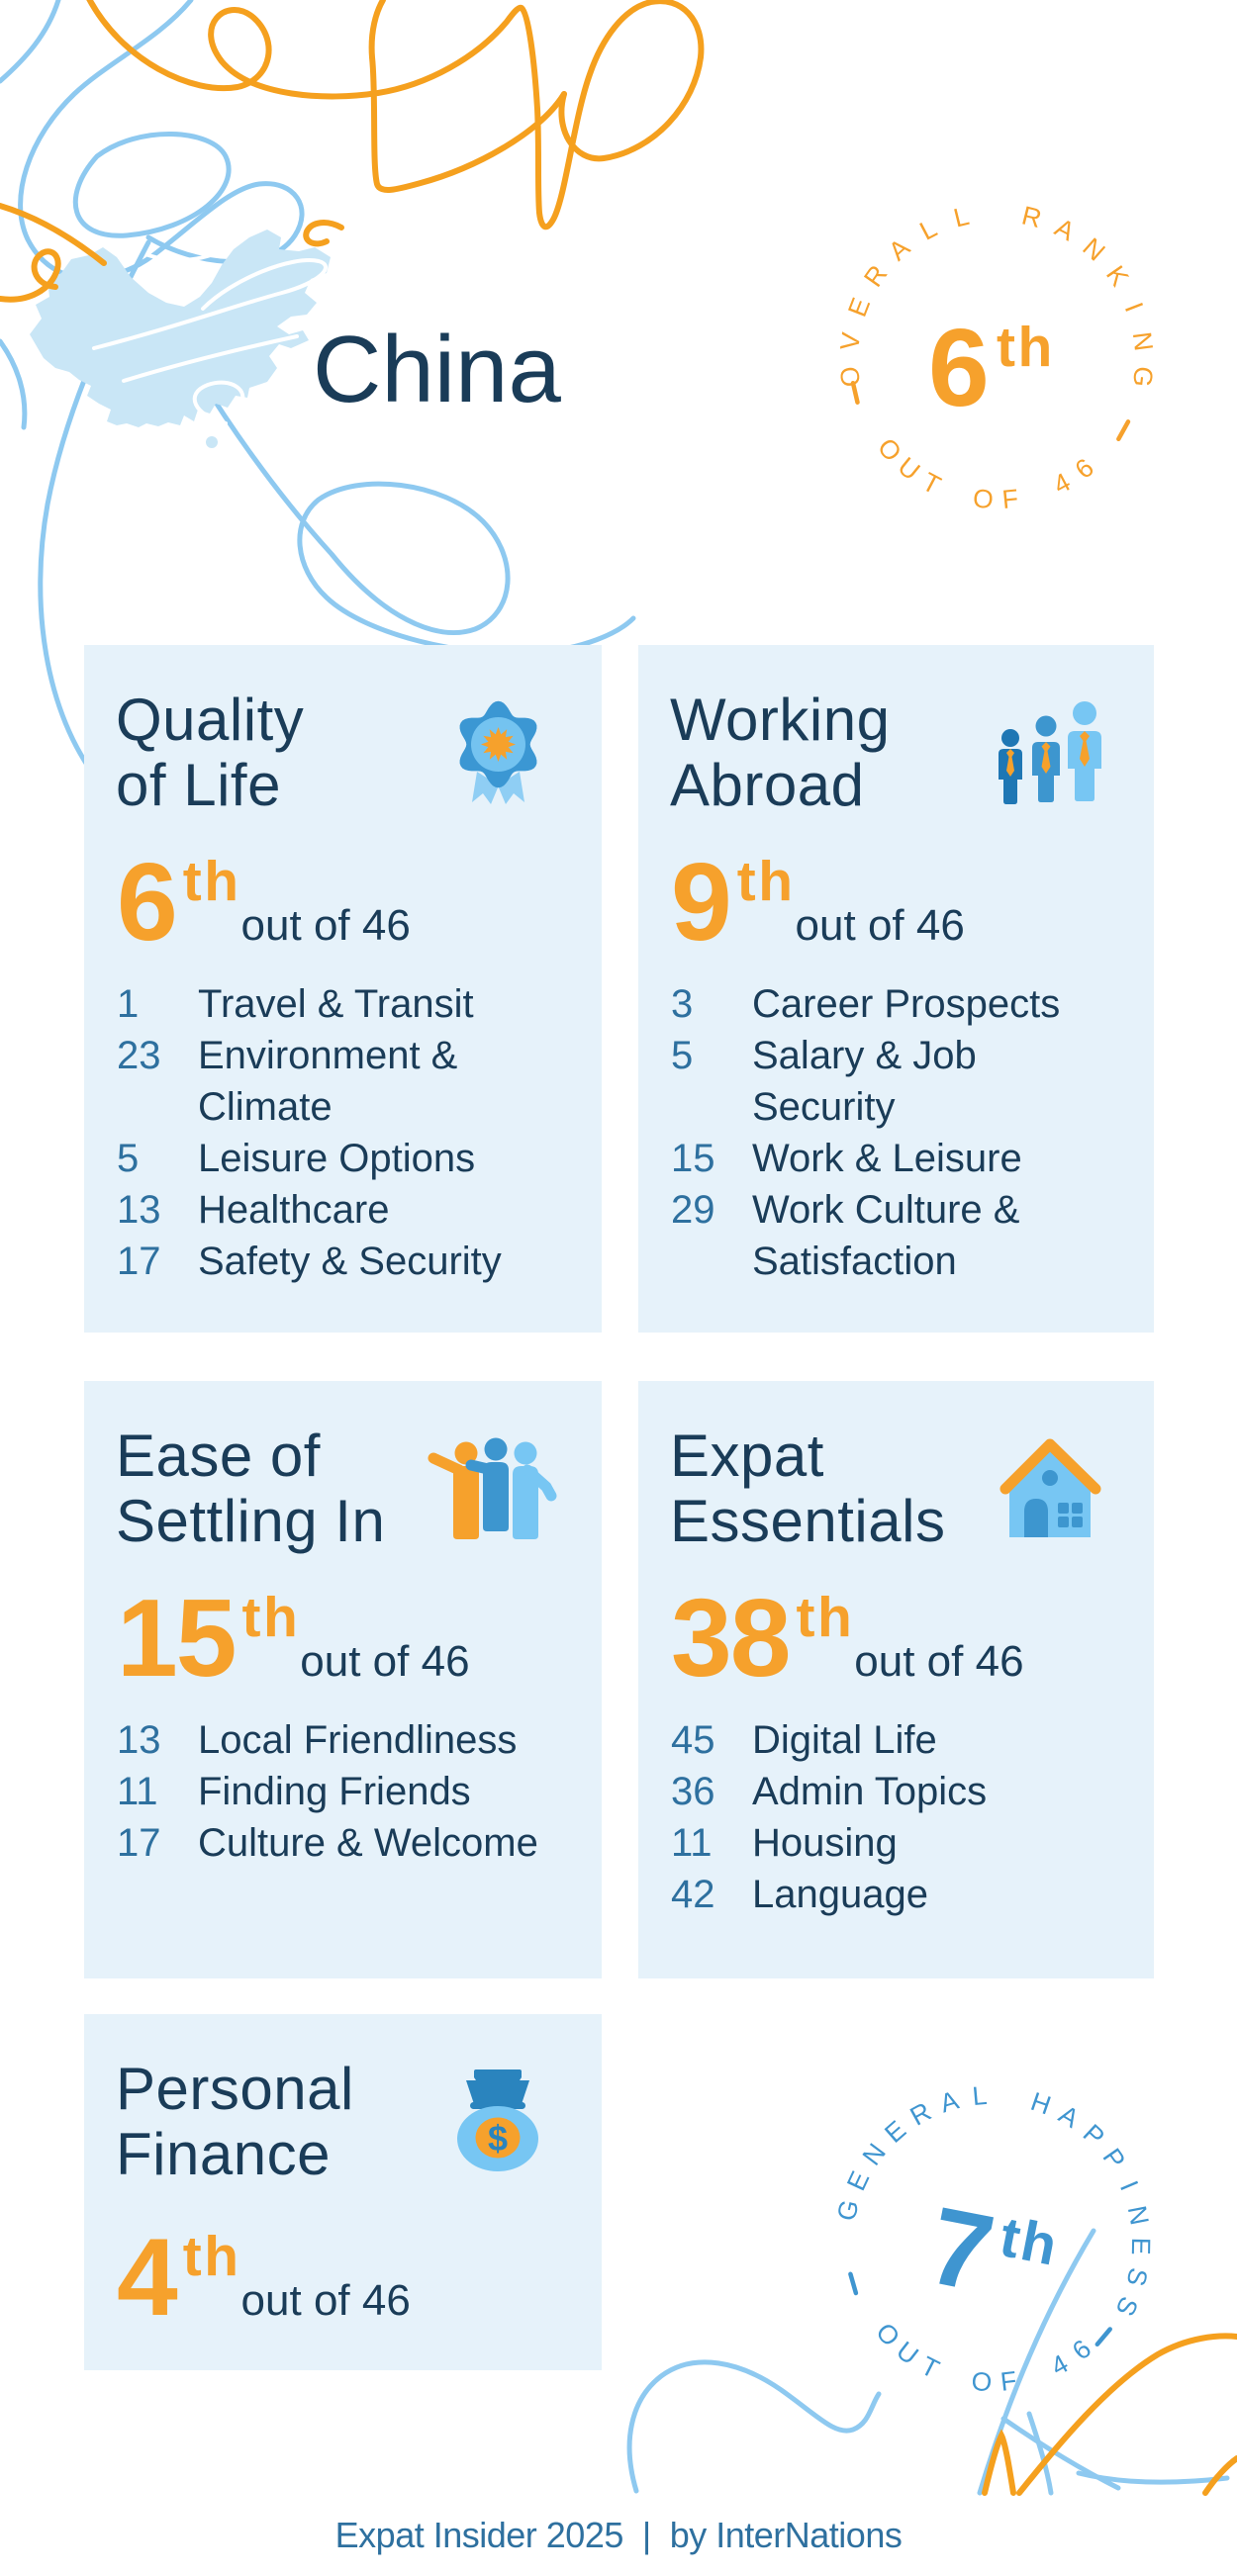 The height and width of the screenshot is (2576, 1237). I want to click on svg-text: V, so click(850, 341).